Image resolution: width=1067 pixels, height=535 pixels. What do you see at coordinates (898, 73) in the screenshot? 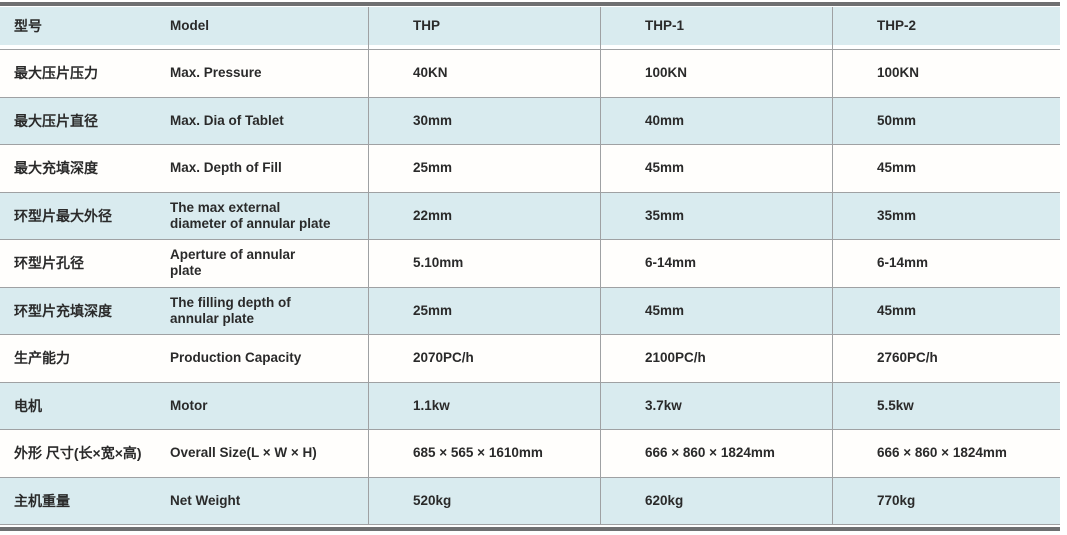
I see `cell-thp2: 100KN` at bounding box center [898, 73].